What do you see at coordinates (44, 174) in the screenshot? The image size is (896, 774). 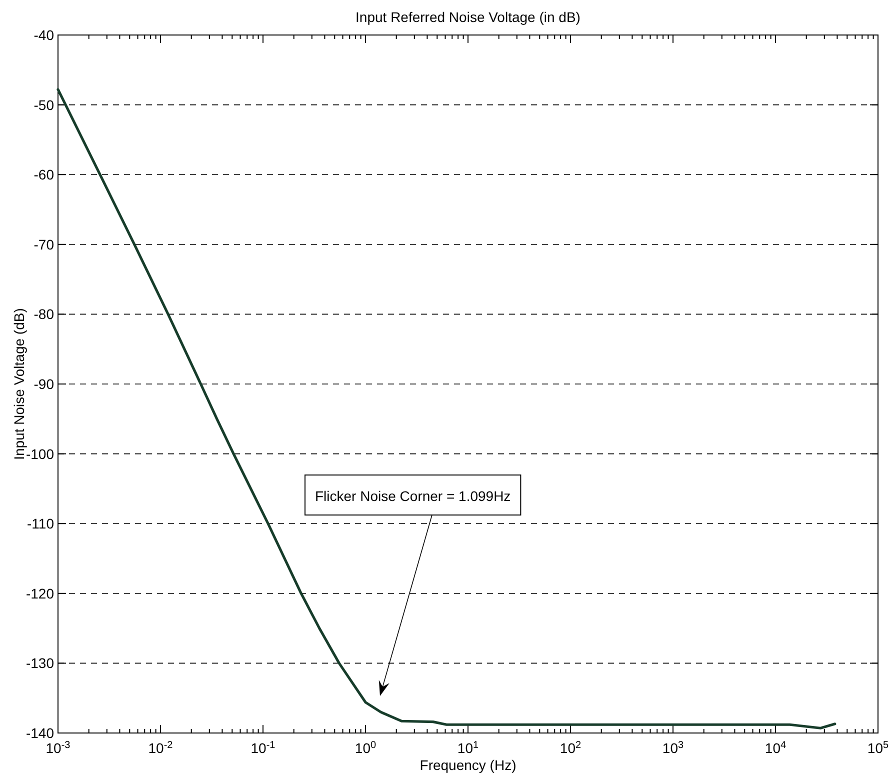 I see `y-tick-label: -60` at bounding box center [44, 174].